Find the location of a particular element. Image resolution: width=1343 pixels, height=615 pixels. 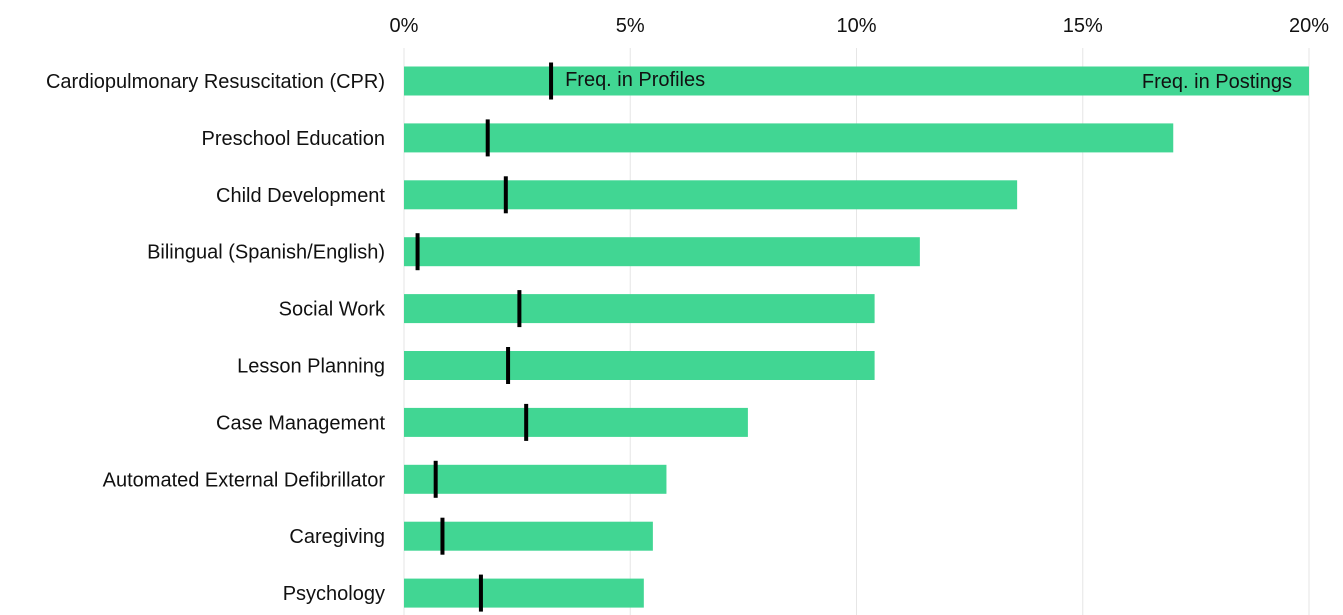

category-label-7: Automated External Defibrillator is located at coordinates (244, 480).